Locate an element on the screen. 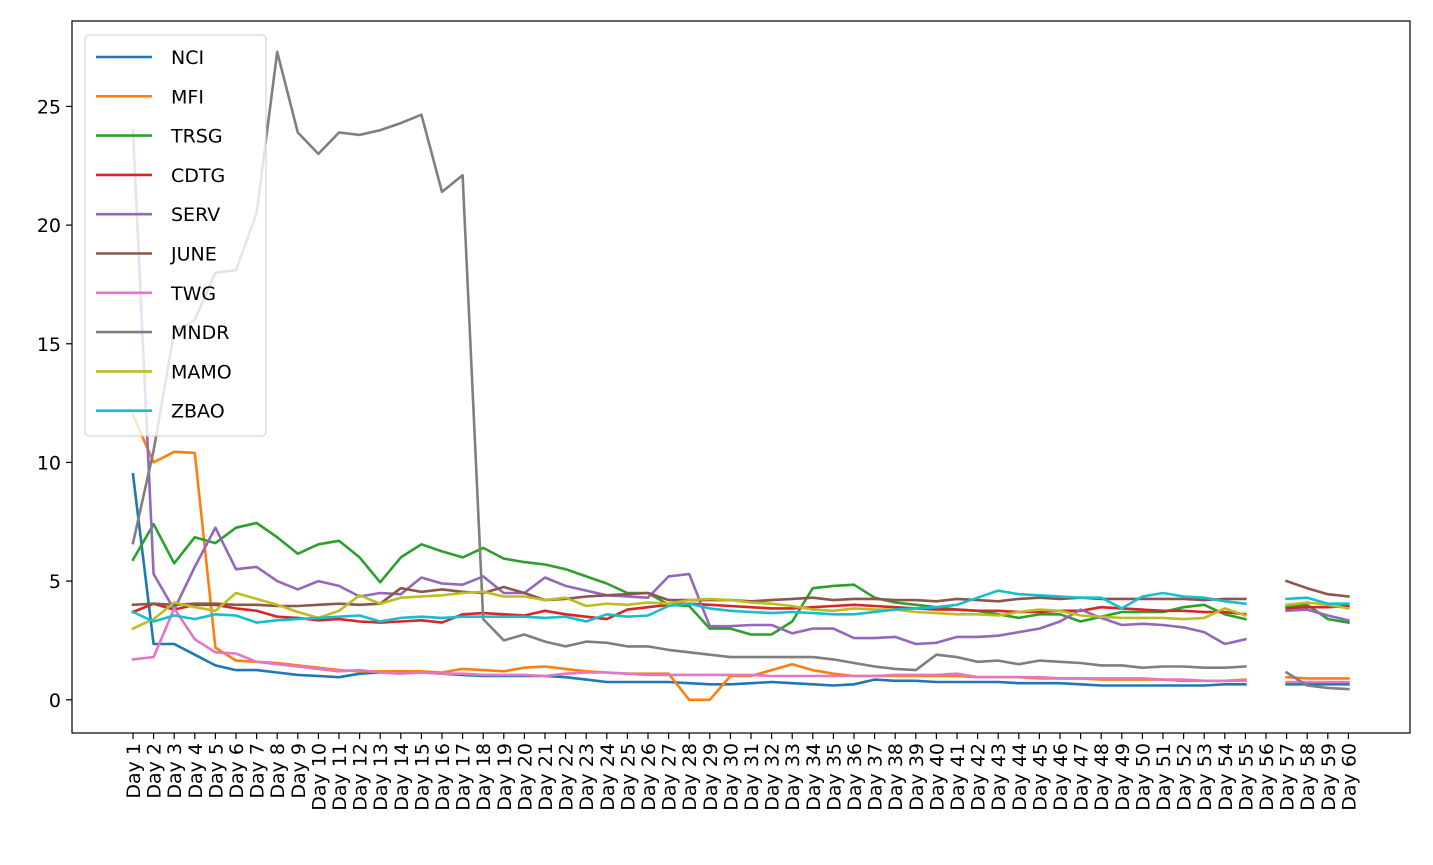 This screenshot has width=1433, height=865. legend-label-cdtg: CDTG is located at coordinates (198, 176).